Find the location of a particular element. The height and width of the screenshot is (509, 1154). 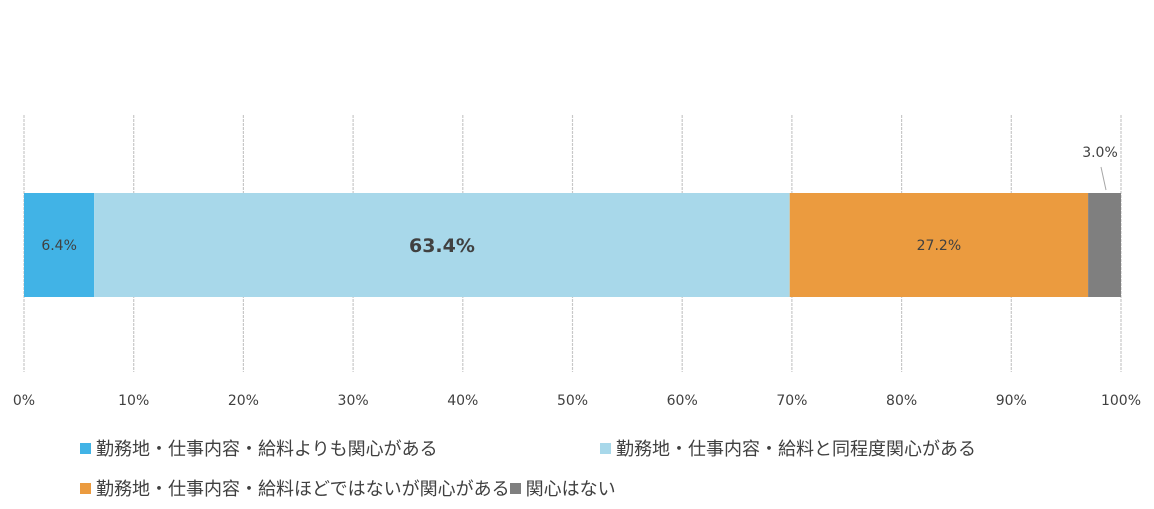

x-tick-label: 40% is located at coordinates (462, 401).